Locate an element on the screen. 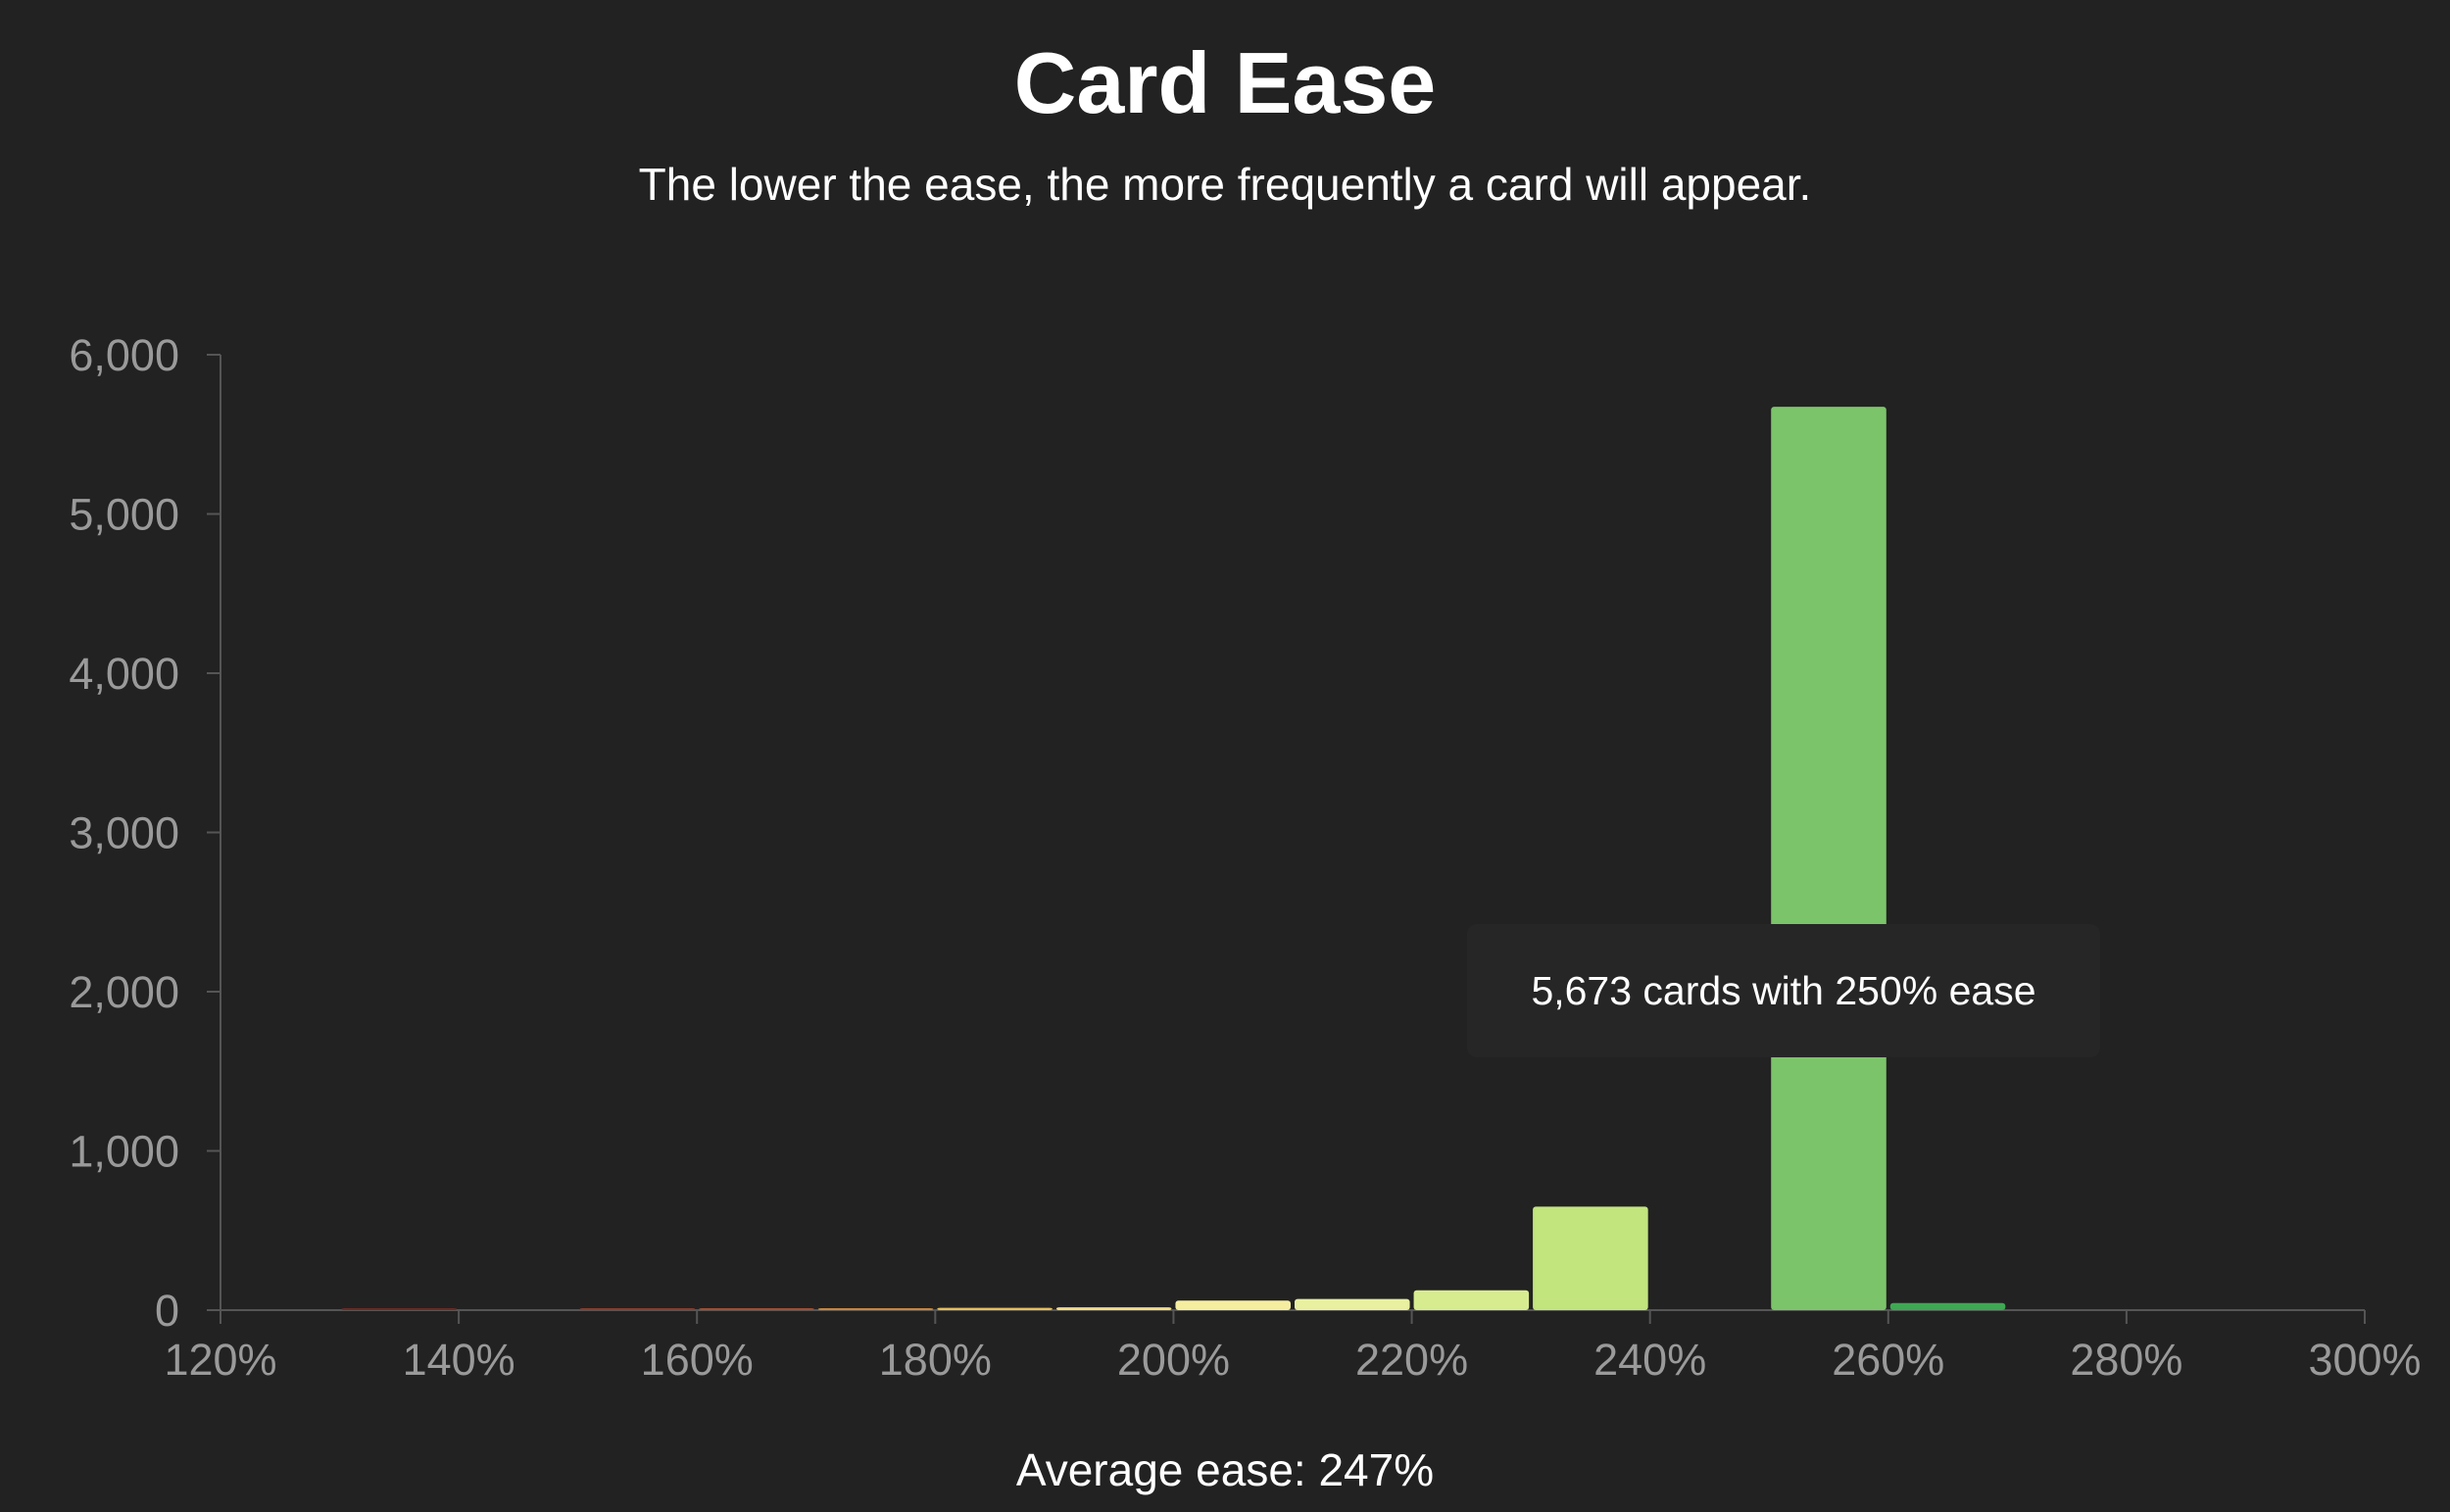 The height and width of the screenshot is (1512, 2450). x-tick-label: 300% is located at coordinates (2364, 1360).